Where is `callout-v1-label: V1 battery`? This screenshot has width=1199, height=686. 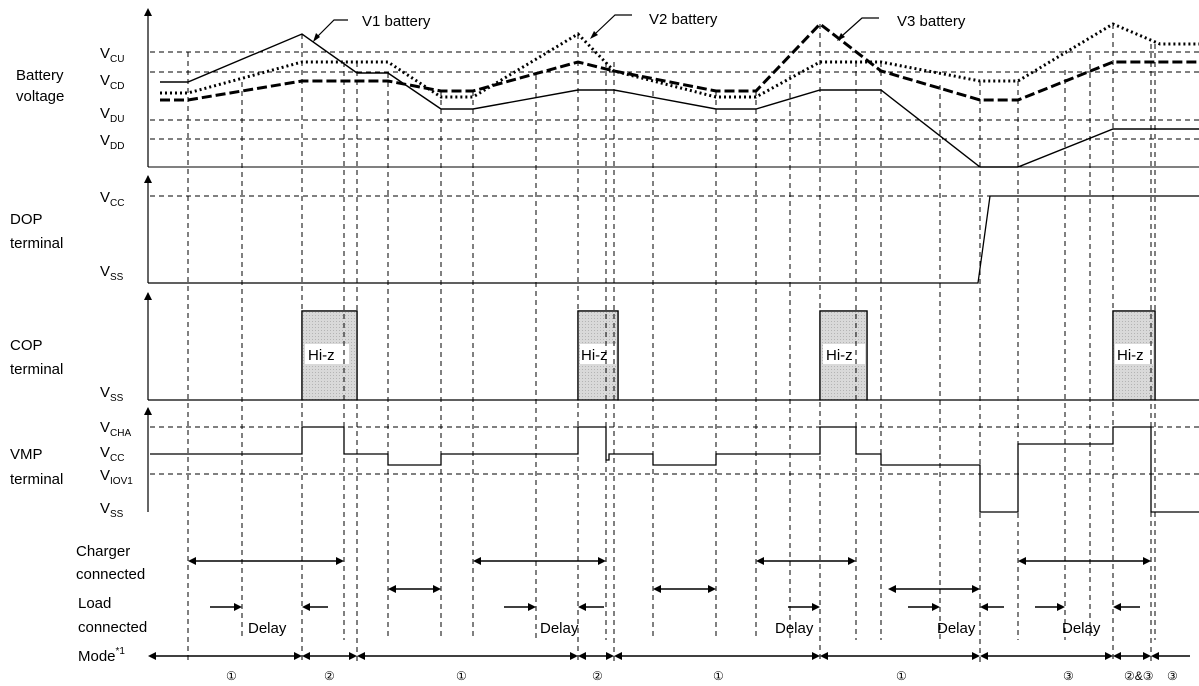
callout-v1-label: V1 battery is located at coordinates (396, 21).